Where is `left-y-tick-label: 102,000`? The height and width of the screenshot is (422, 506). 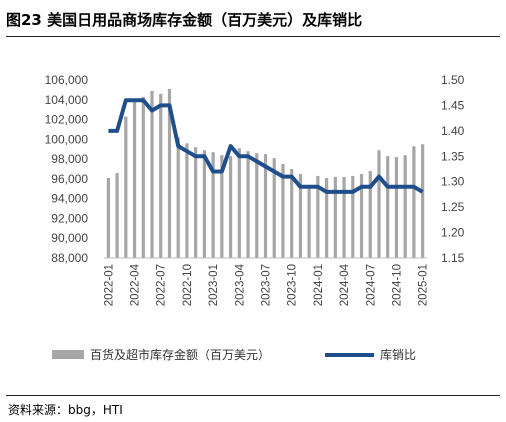 left-y-tick-label: 102,000 is located at coordinates (67, 120).